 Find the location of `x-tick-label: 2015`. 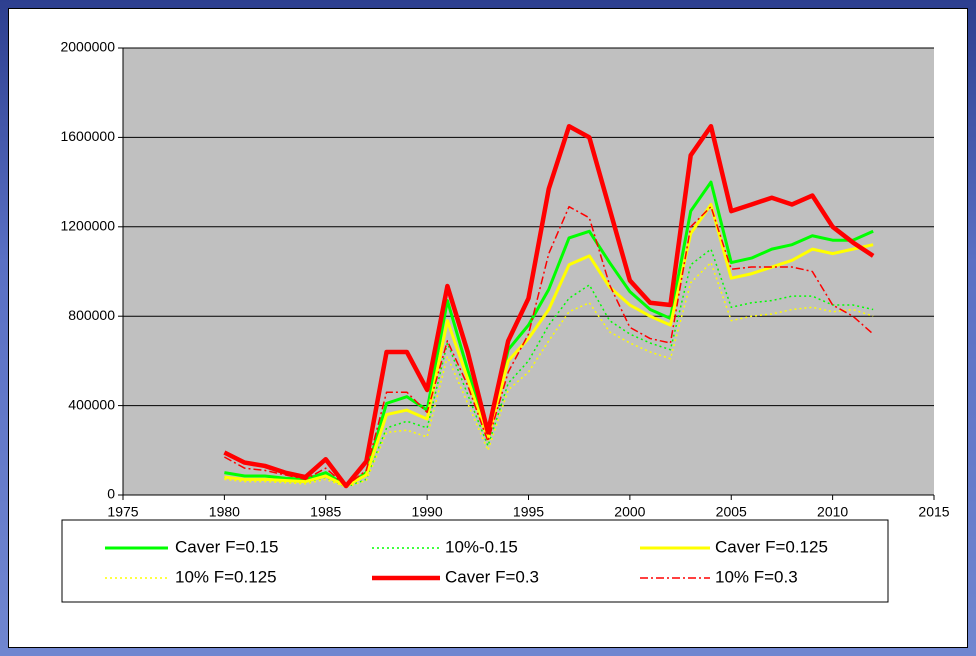

x-tick-label: 2015 is located at coordinates (933, 512).